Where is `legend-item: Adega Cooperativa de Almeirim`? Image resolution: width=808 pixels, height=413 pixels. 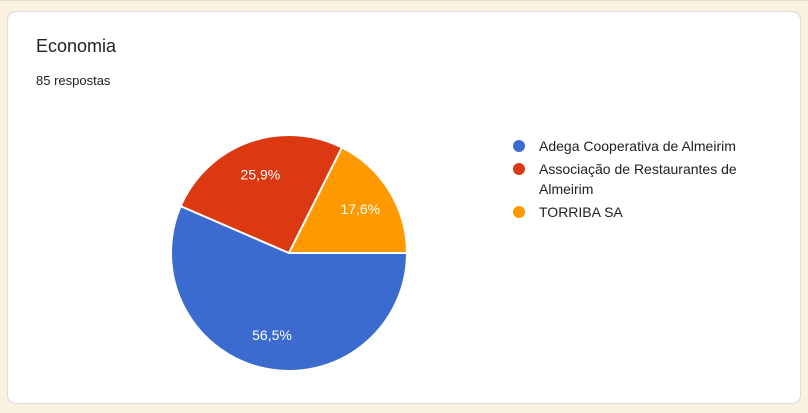 legend-item: Adega Cooperativa de Almeirim is located at coordinates (629, 146).